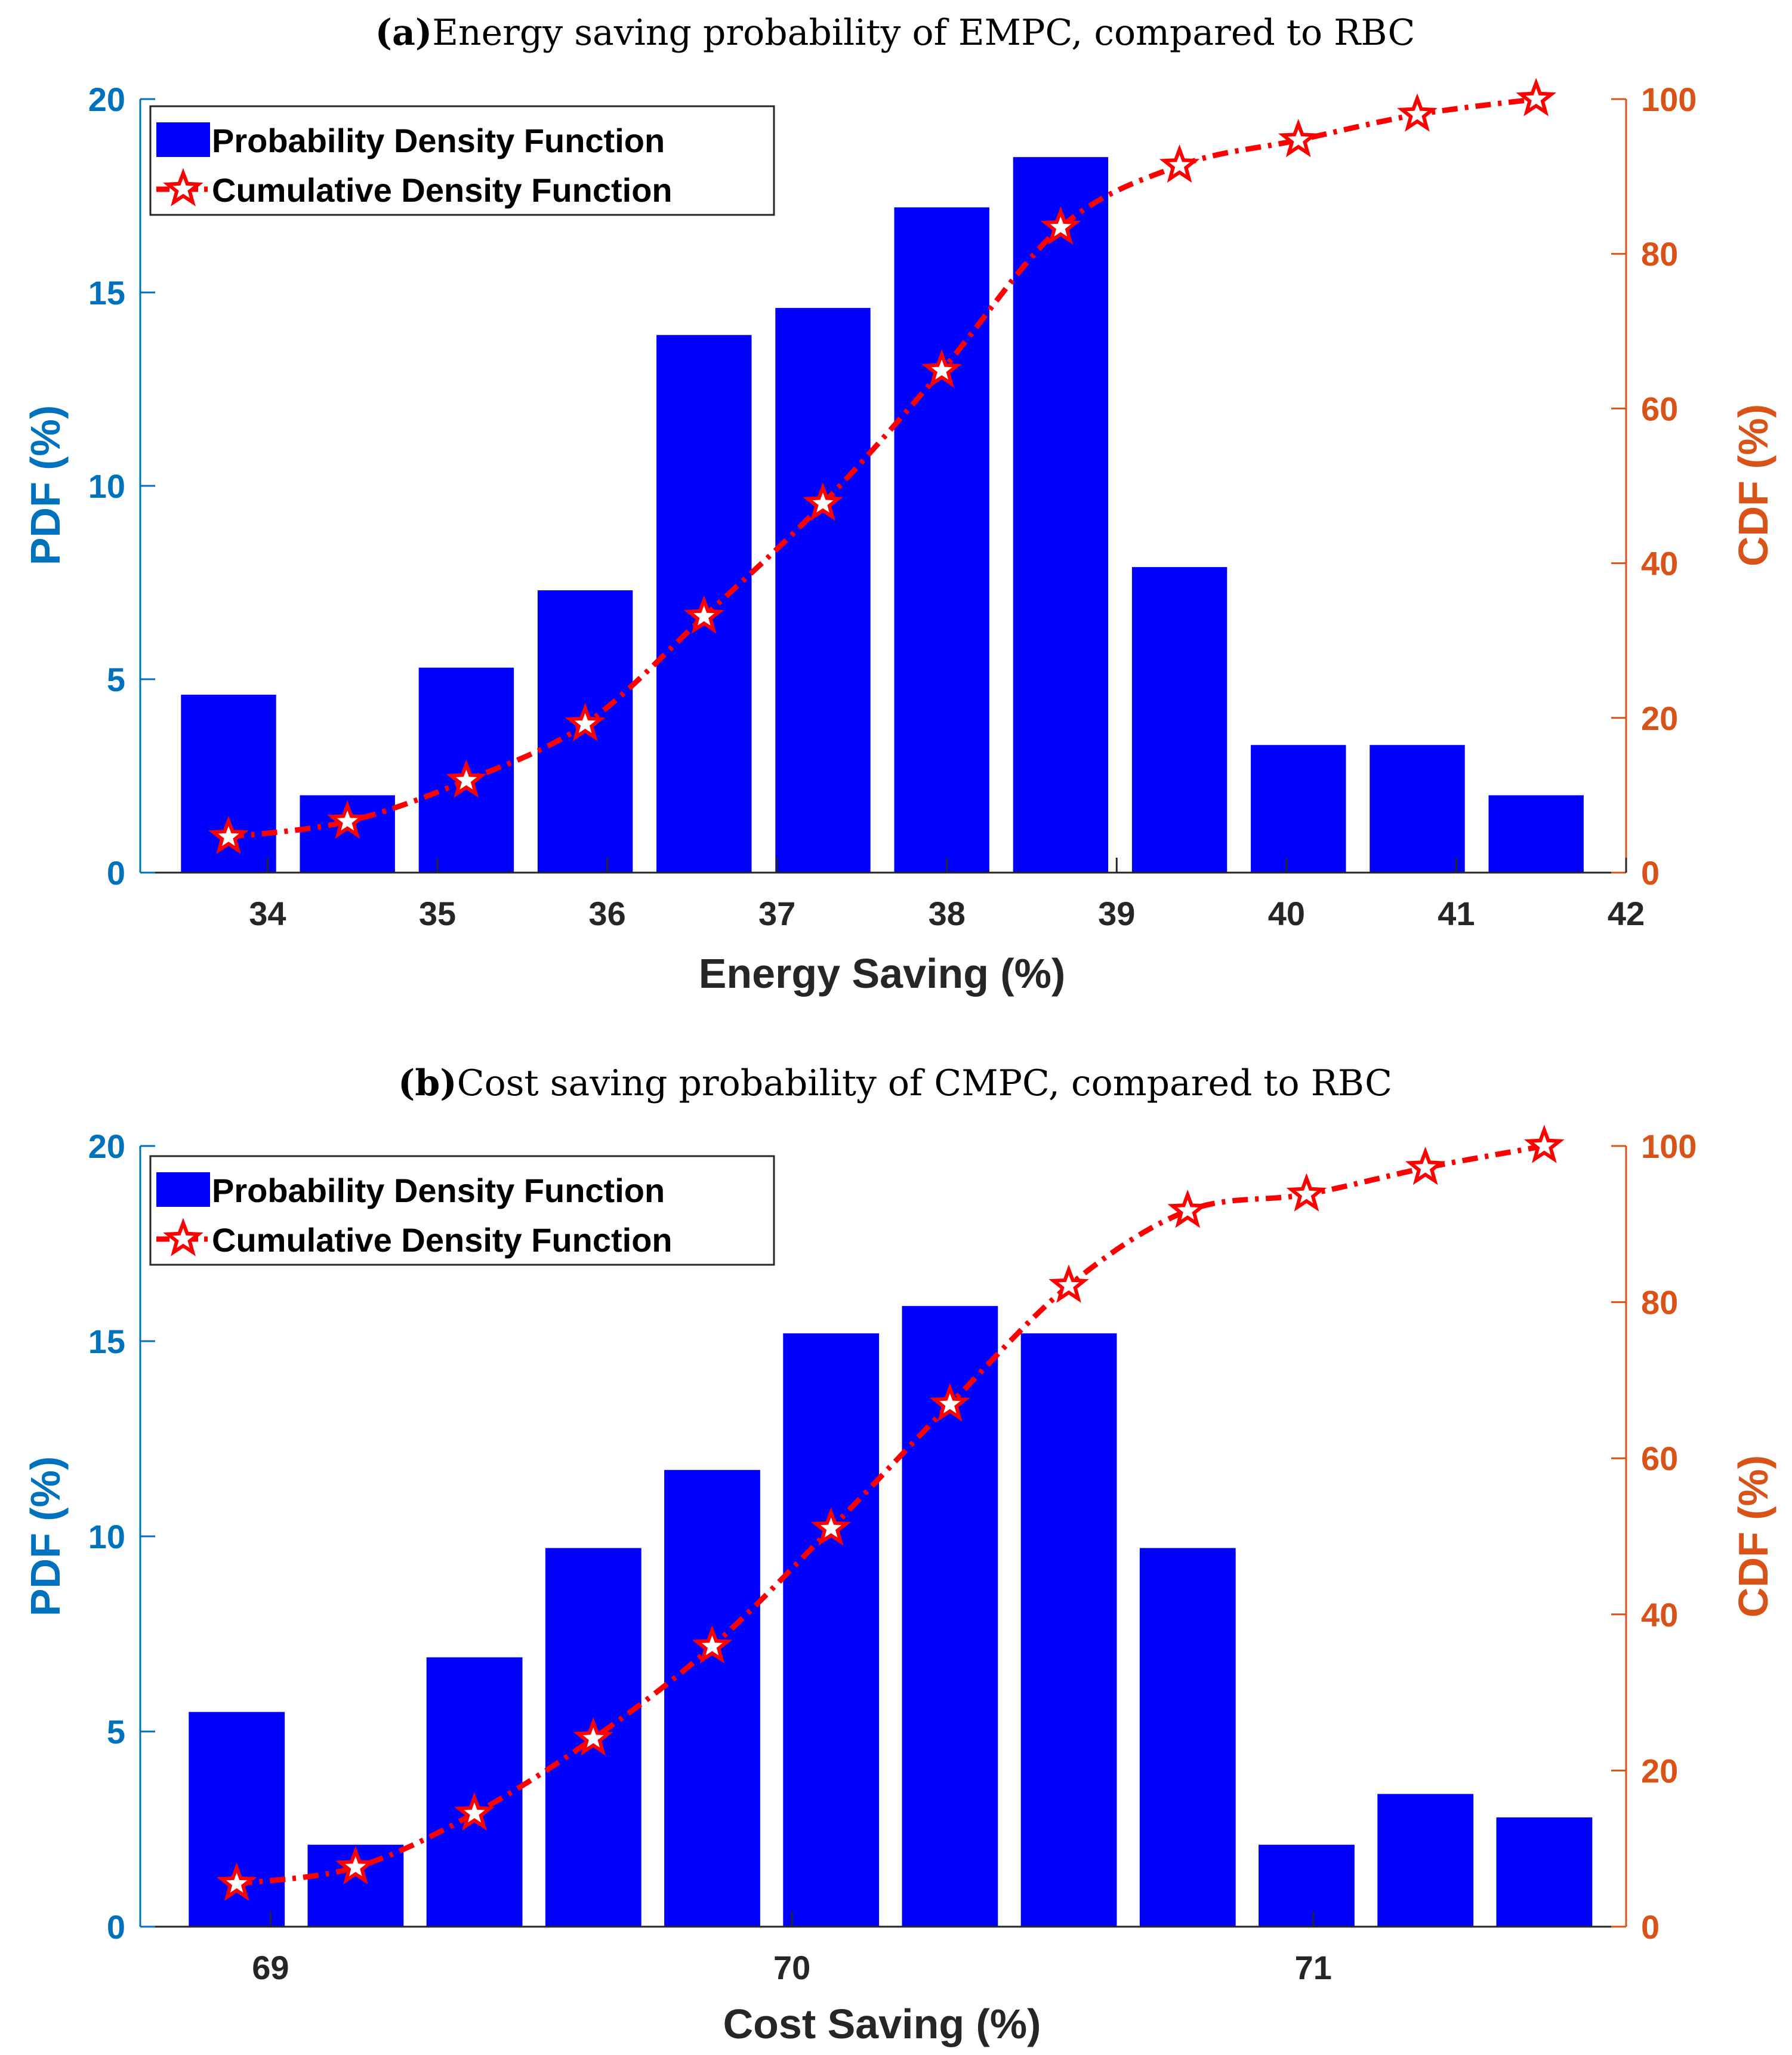  I want to click on panel-b-y-tick-label: 10, so click(106, 1536).